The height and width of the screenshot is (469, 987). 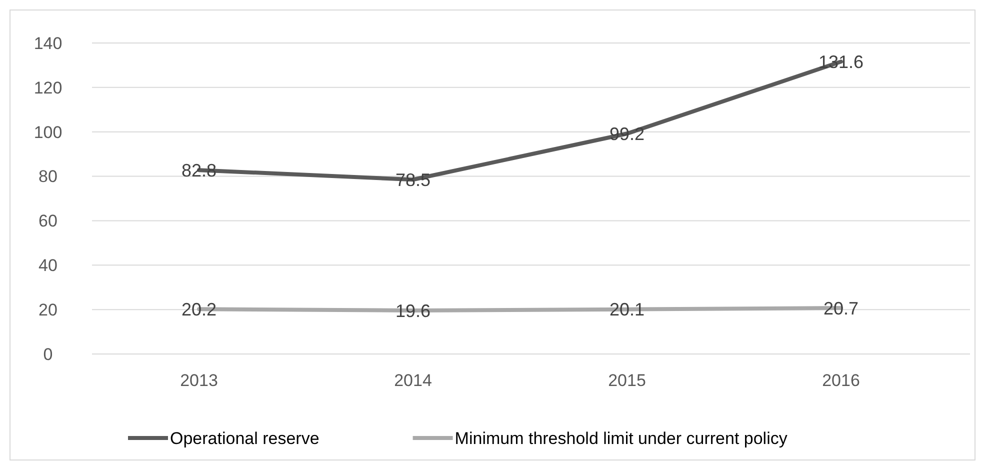 I want to click on x-tick-label: 2016, so click(x=841, y=380).